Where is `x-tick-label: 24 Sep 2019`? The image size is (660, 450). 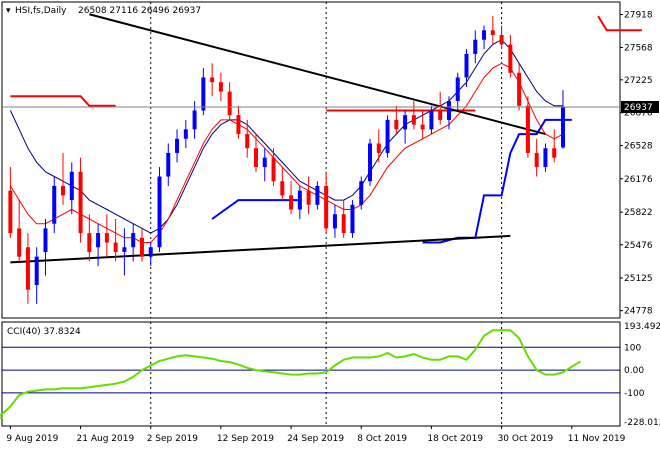 x-tick-label: 24 Sep 2019 is located at coordinates (315, 439).